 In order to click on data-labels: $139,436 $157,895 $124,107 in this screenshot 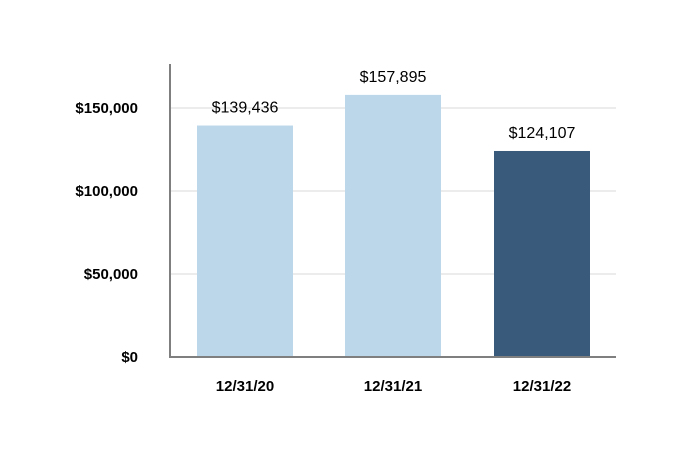, I will do `click(394, 105)`.